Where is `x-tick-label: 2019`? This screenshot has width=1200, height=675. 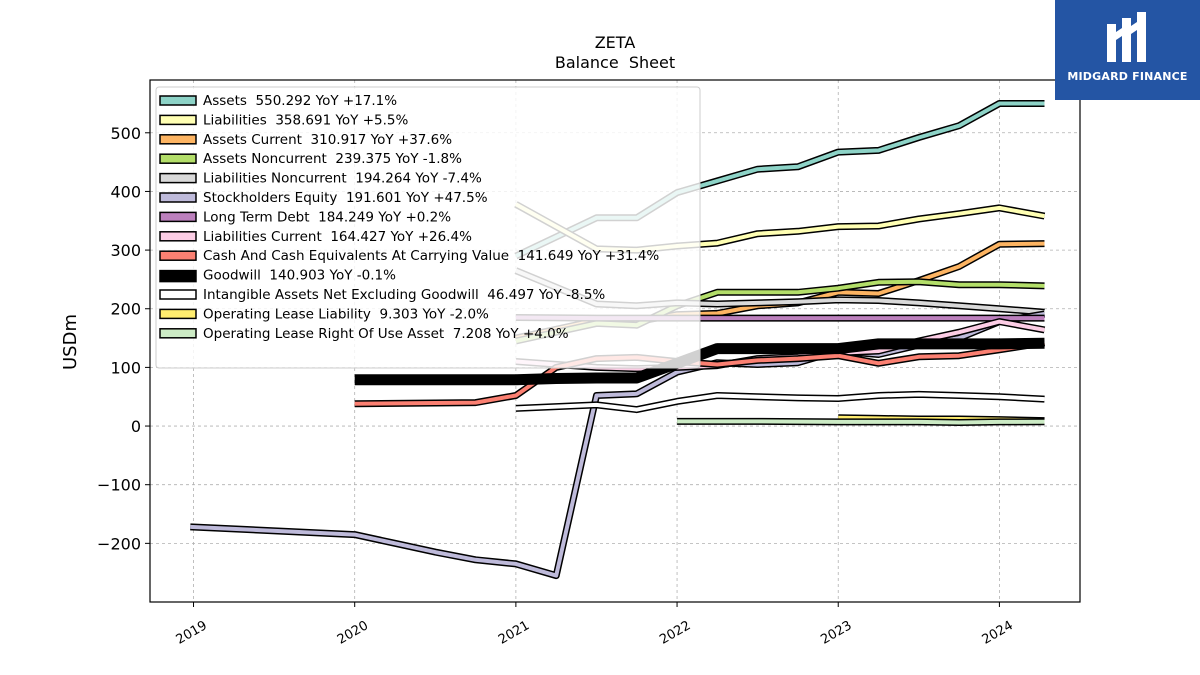
x-tick-label: 2019 is located at coordinates (192, 633).